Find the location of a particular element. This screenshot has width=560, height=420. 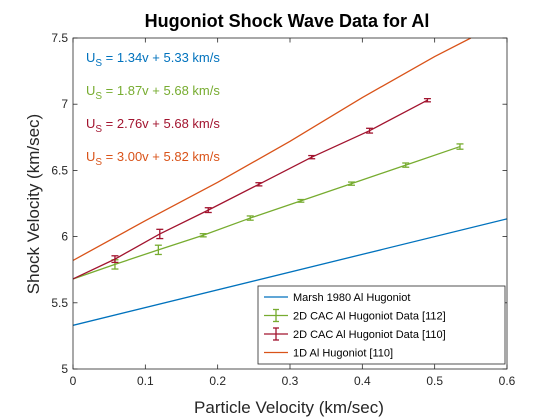

x-tick-label: 0.5 is located at coordinates (434, 381).